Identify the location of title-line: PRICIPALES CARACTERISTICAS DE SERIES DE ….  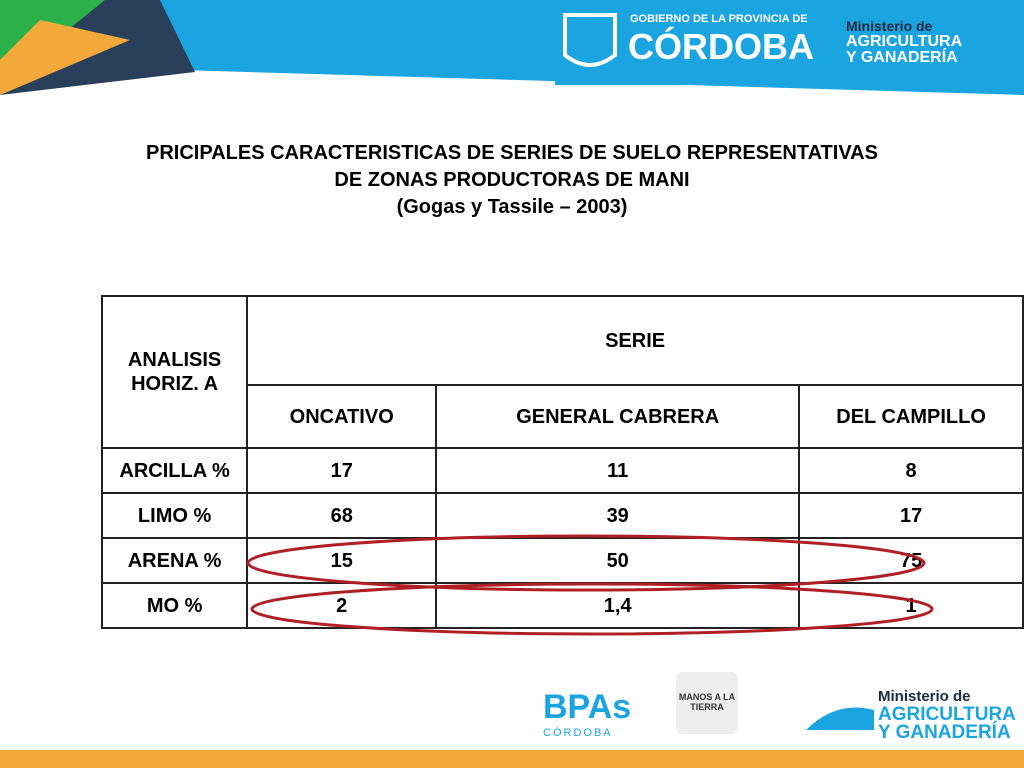
(512, 153).